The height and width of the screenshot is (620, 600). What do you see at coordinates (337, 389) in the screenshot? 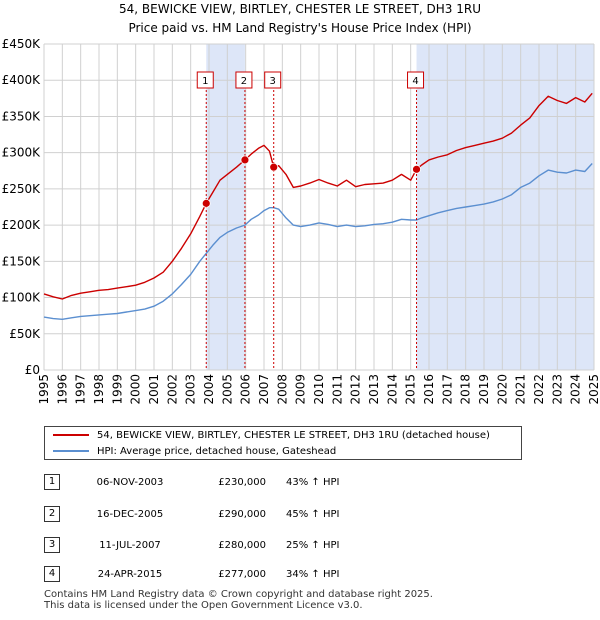
I see `x-tick-label: 2011` at bounding box center [337, 389].